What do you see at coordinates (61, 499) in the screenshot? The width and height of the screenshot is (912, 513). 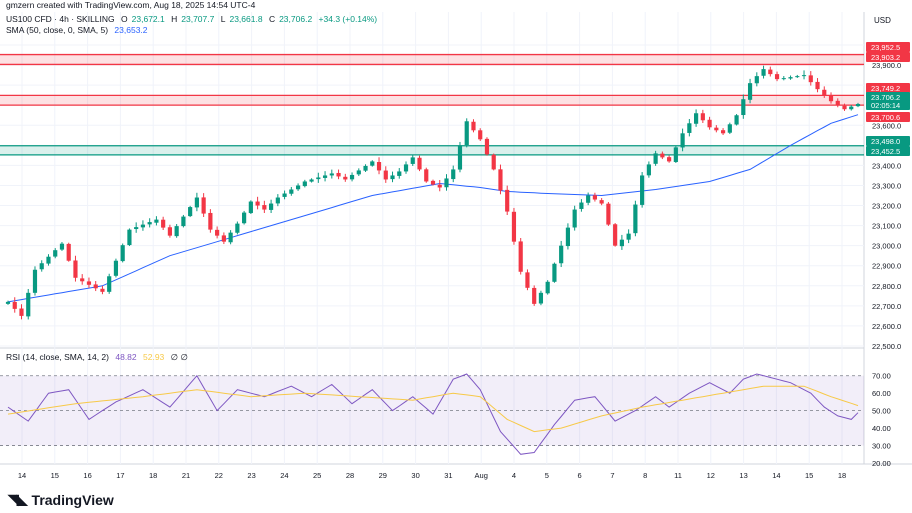 I see `tradingview-brand: ◥◣ TradingView` at bounding box center [61, 499].